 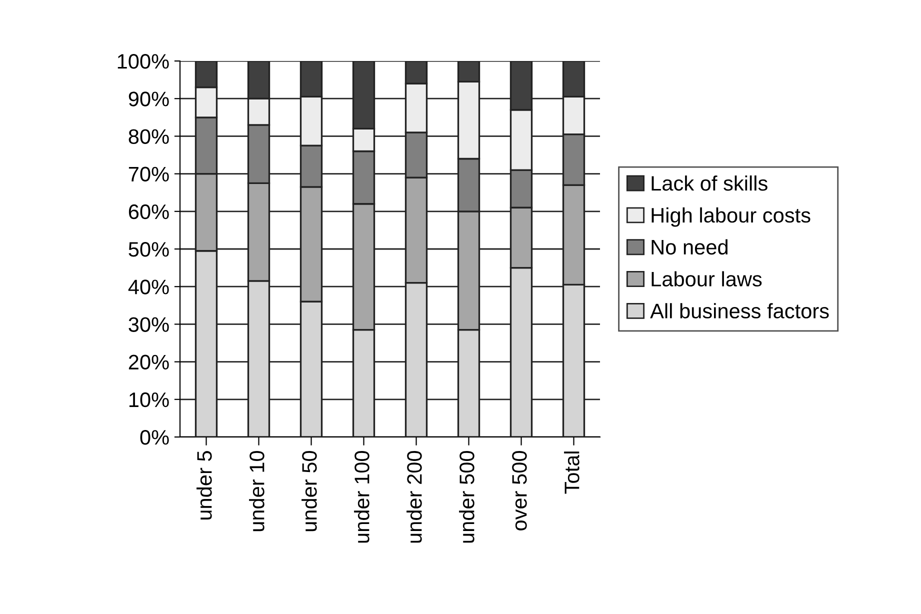 I want to click on y-tick-label: 20%, so click(x=148, y=362).